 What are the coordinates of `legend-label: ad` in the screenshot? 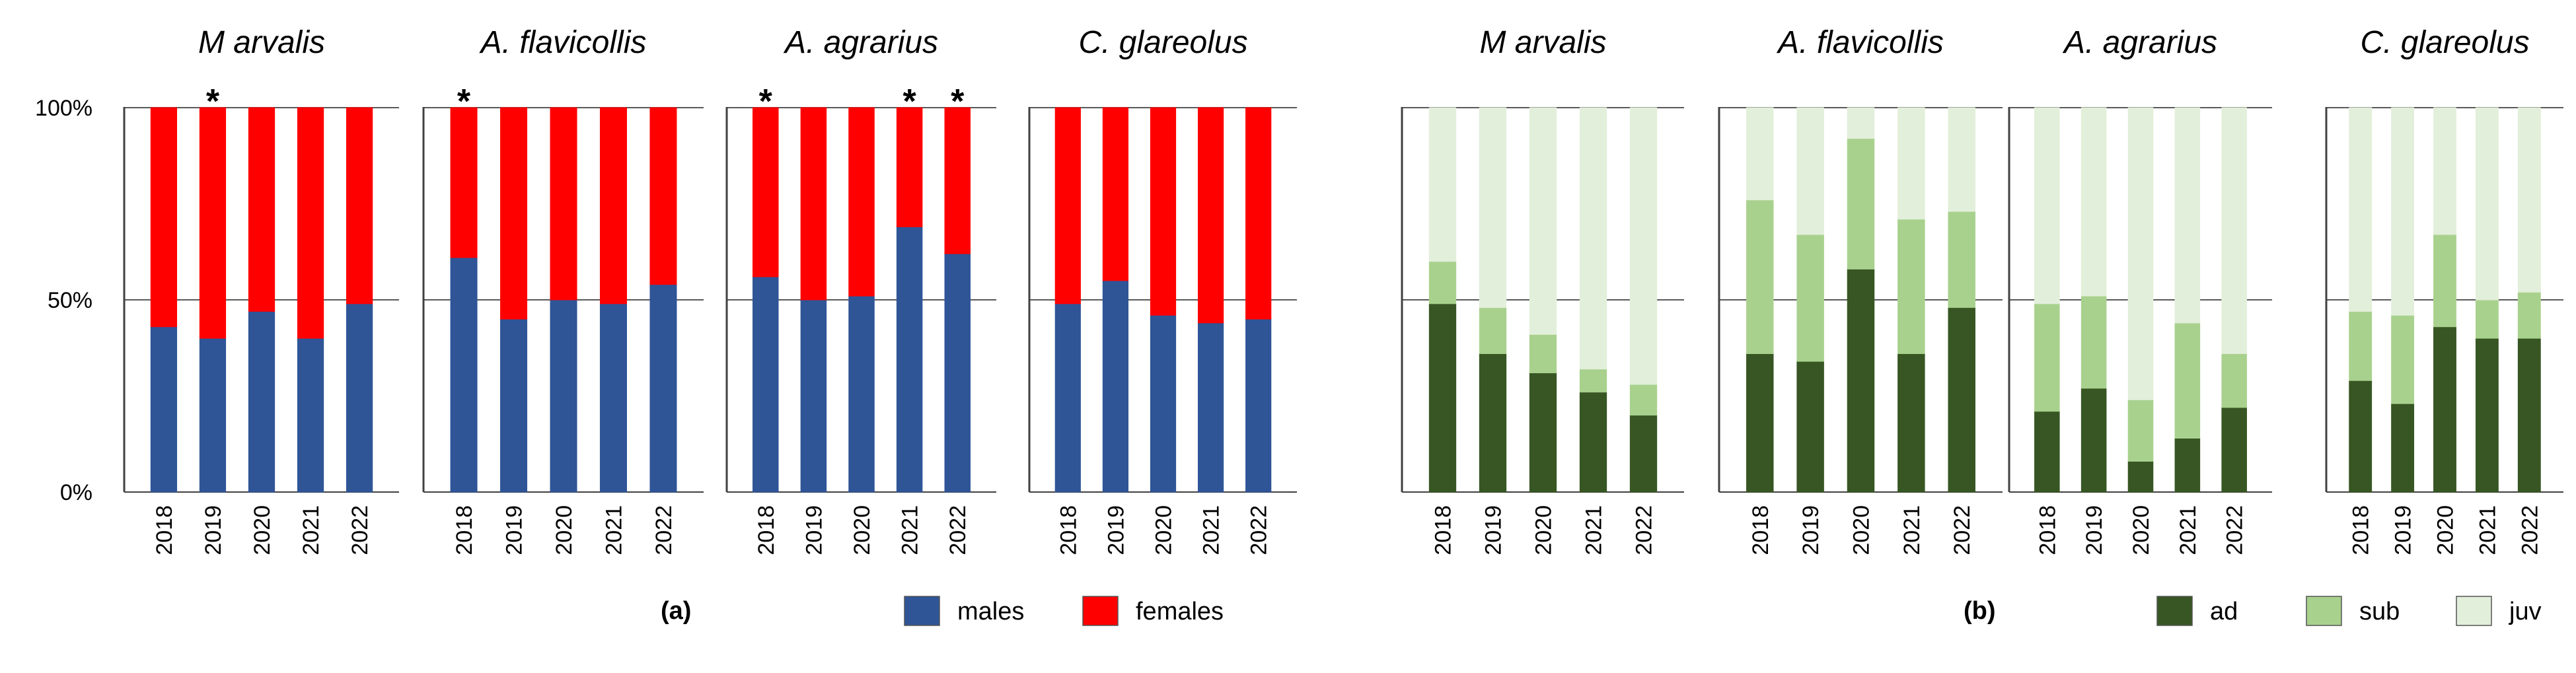 It's located at (2224, 611).